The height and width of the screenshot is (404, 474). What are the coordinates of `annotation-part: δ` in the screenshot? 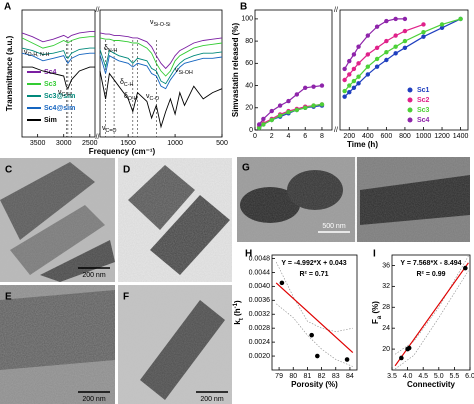 It's located at (126, 96).